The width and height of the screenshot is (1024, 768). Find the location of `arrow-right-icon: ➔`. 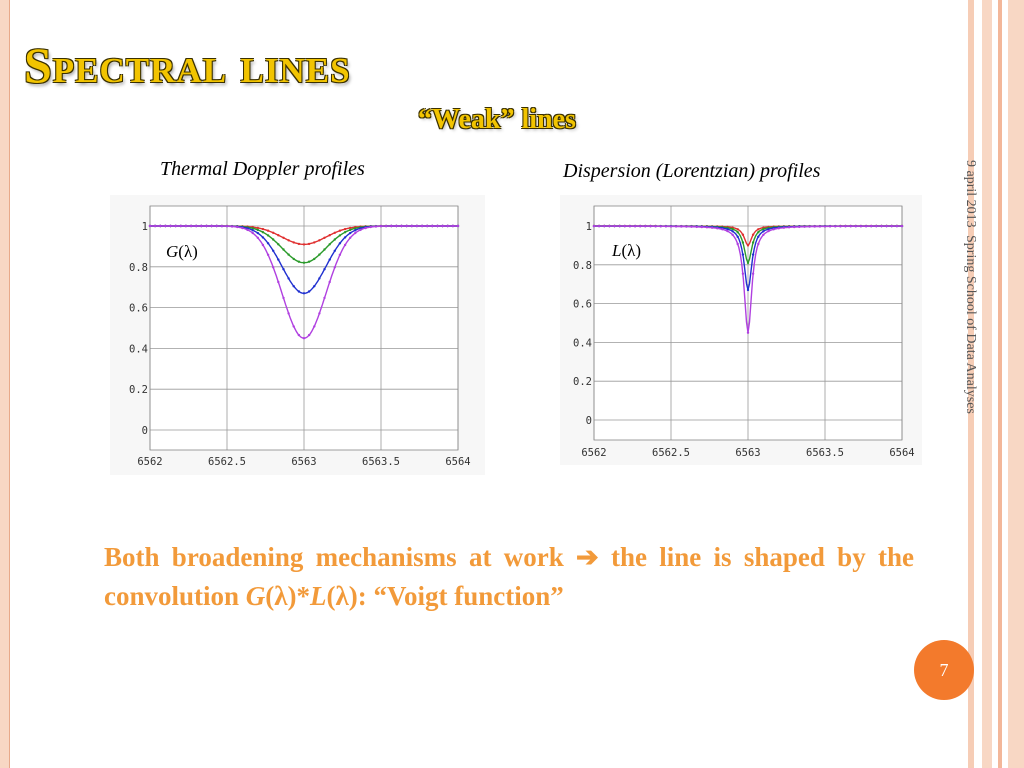

arrow-right-icon: ➔ is located at coordinates (587, 557).